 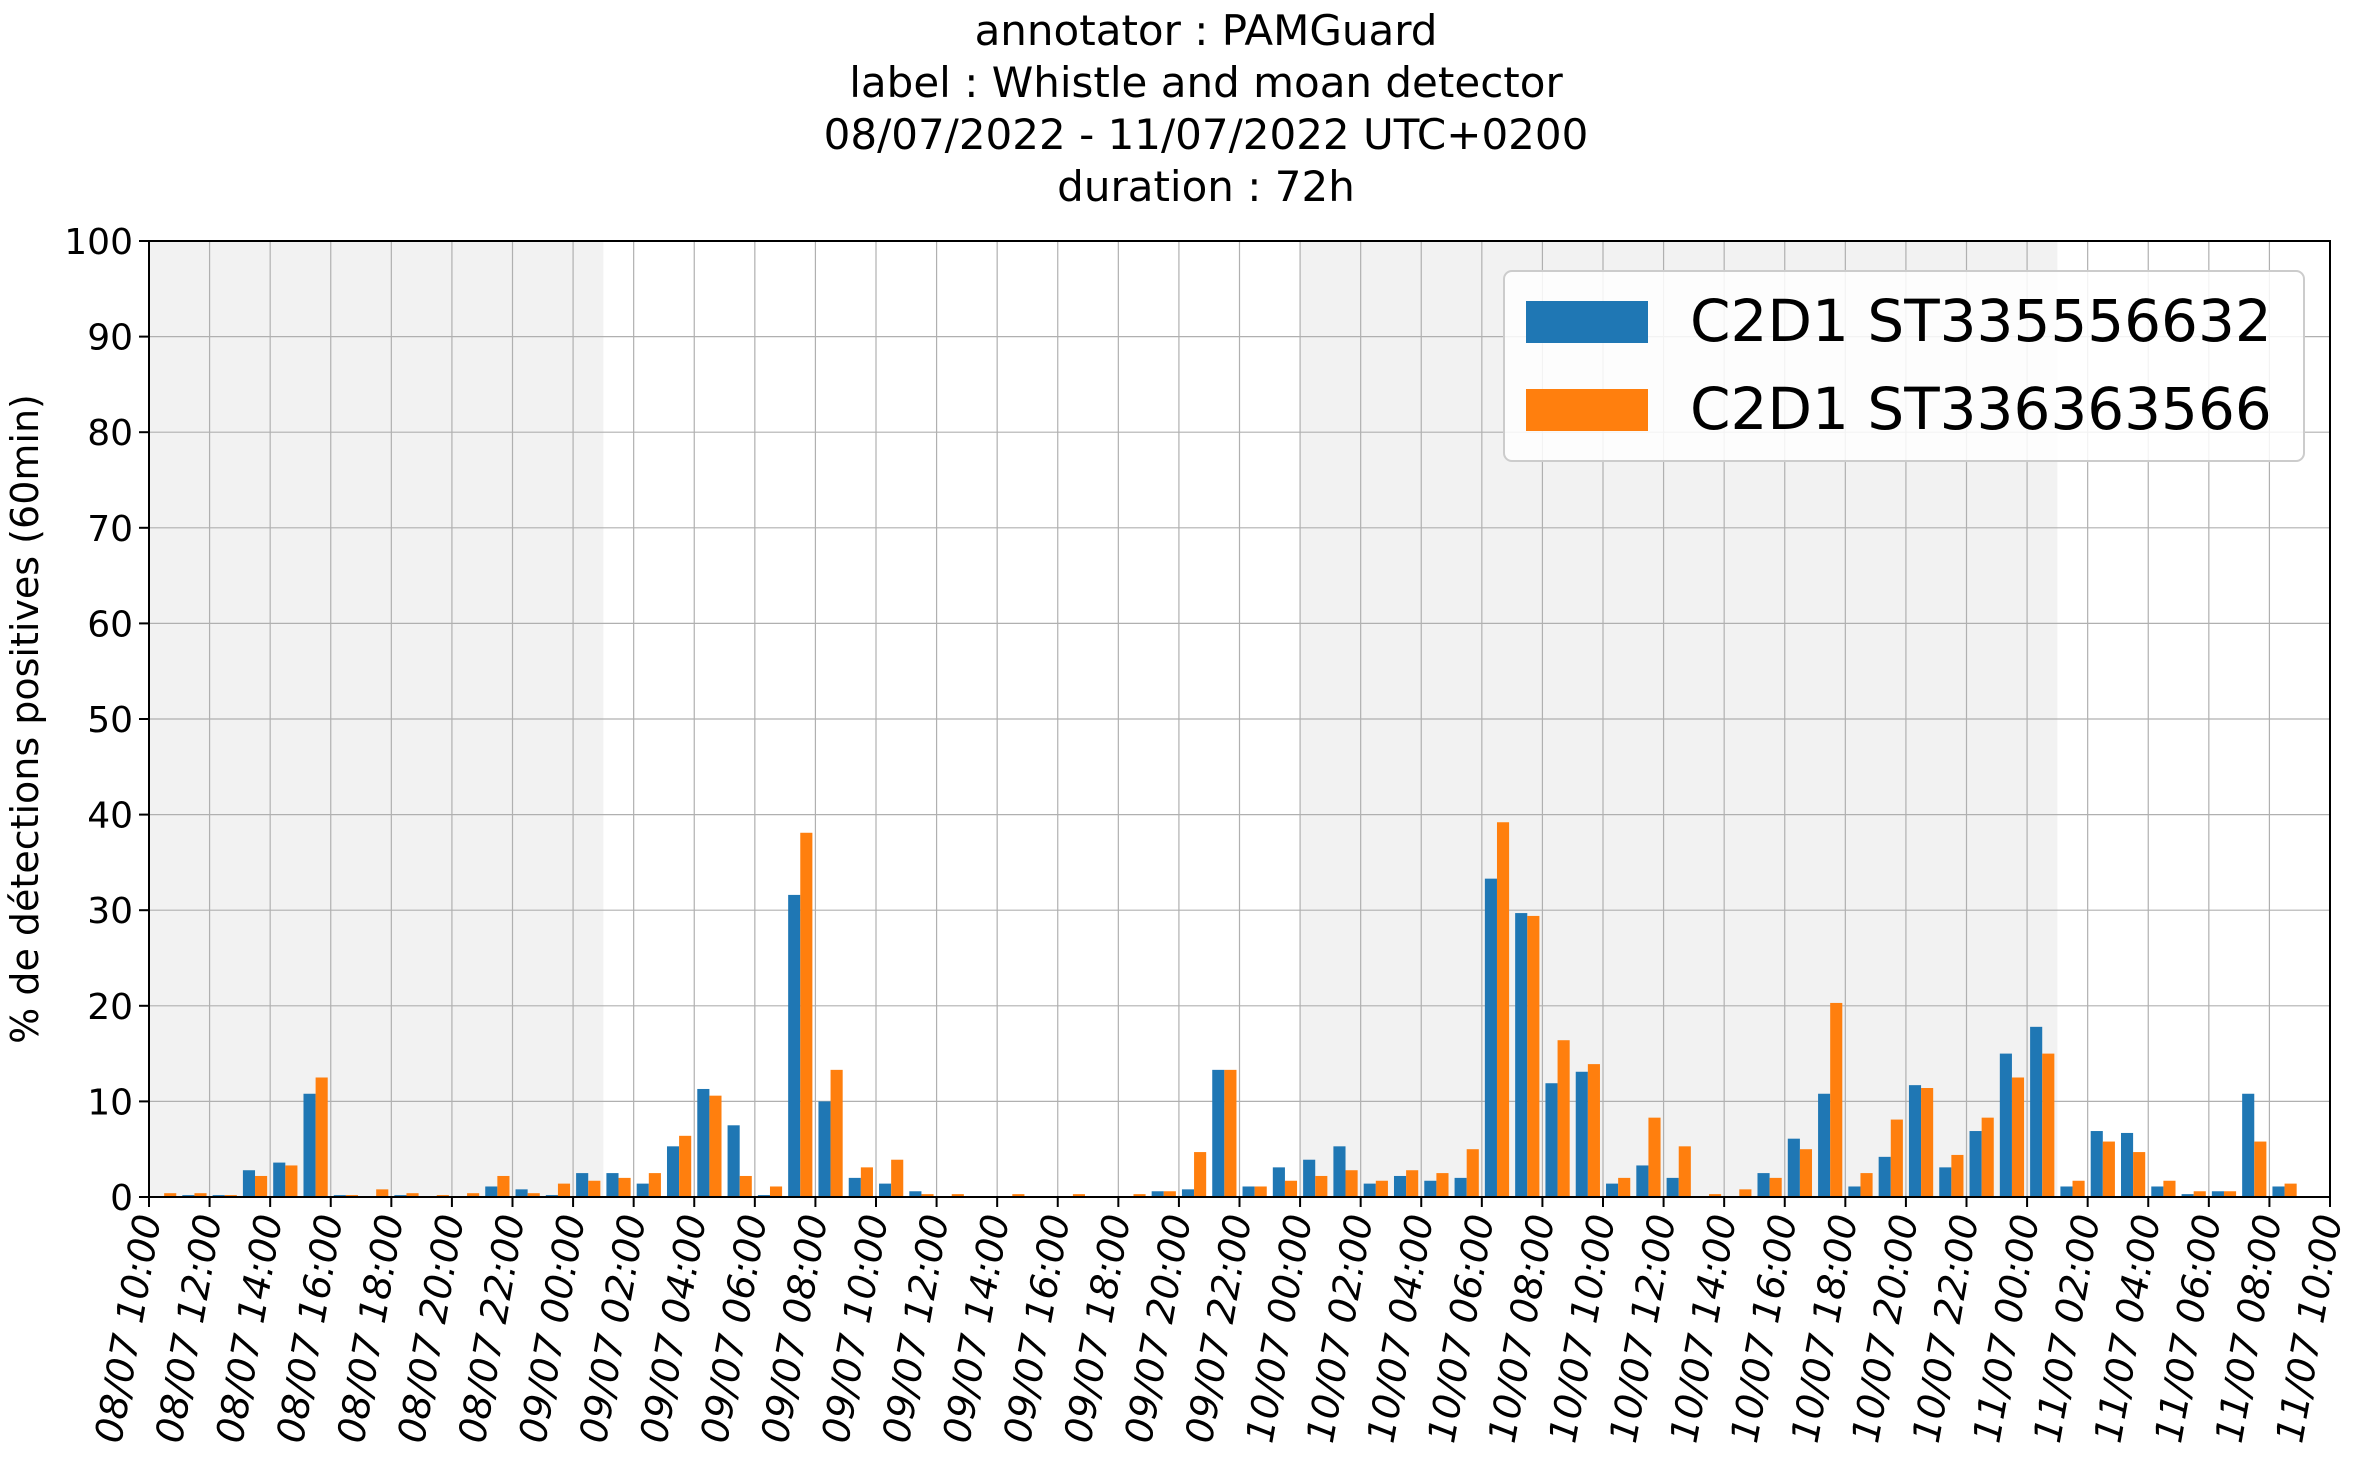 What do you see at coordinates (110, 911) in the screenshot?
I see `y-tick-label: 30` at bounding box center [110, 911].